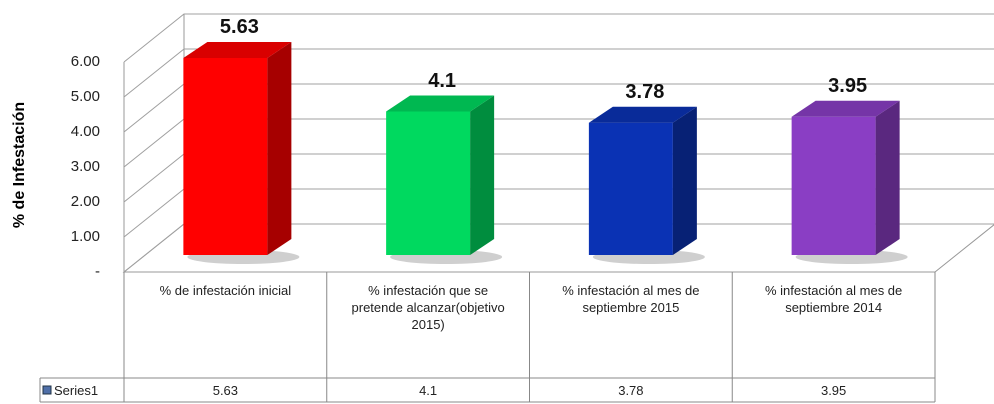 The width and height of the screenshot is (994, 404). What do you see at coordinates (833, 299) in the screenshot?
I see `category-label: % infestación al mes de septiembre 2014` at bounding box center [833, 299].